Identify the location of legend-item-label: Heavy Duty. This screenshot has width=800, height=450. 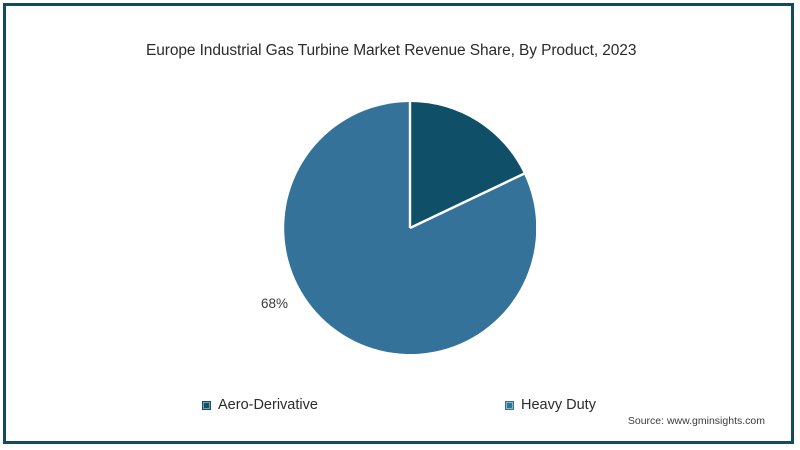
(558, 405).